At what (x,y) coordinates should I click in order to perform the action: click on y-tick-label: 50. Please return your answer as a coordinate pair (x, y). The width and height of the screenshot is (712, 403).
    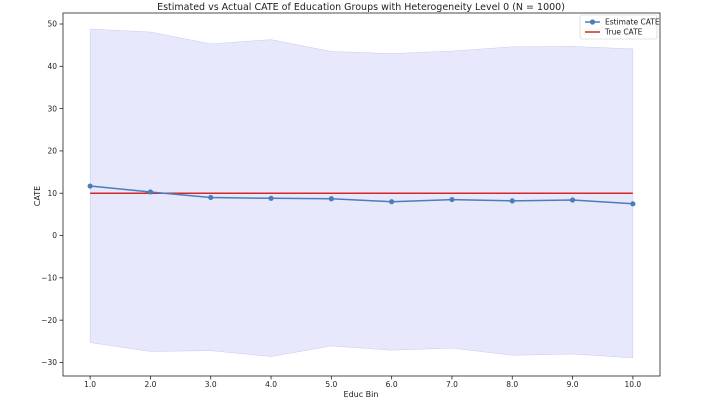
    Looking at the image, I should click on (52, 24).